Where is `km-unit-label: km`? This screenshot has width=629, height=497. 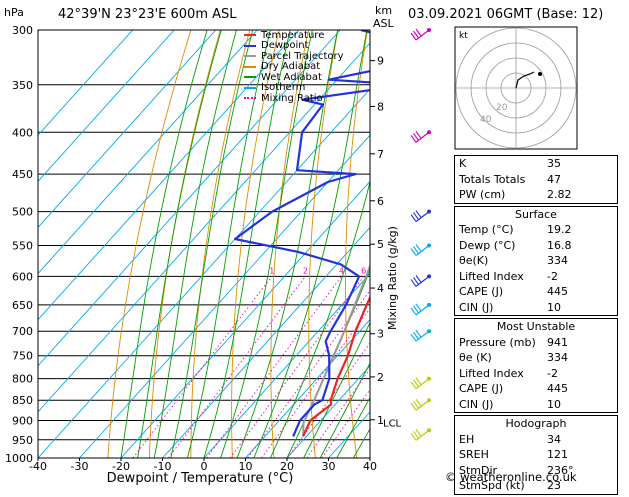
km-unit-label: km is located at coordinates (383, 10).